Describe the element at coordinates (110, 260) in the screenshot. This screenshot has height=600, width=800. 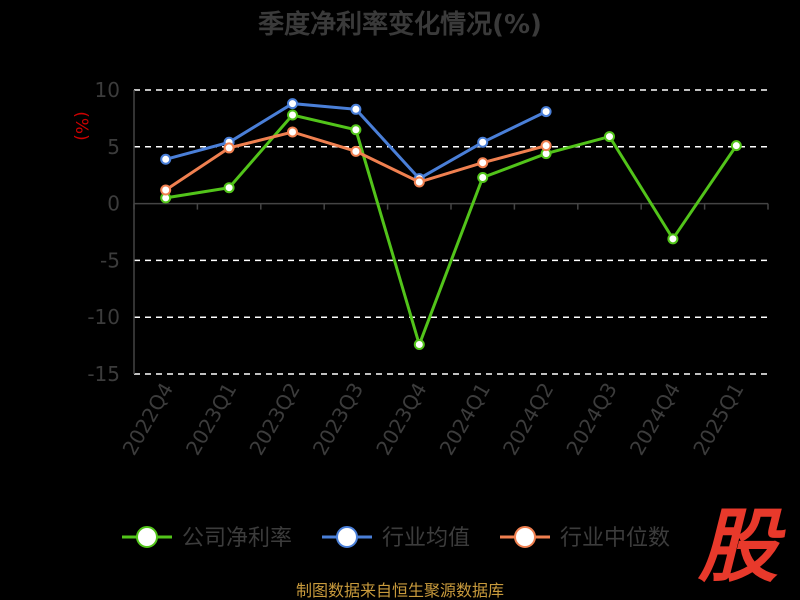
I see `y-tick-label: -5` at that location.